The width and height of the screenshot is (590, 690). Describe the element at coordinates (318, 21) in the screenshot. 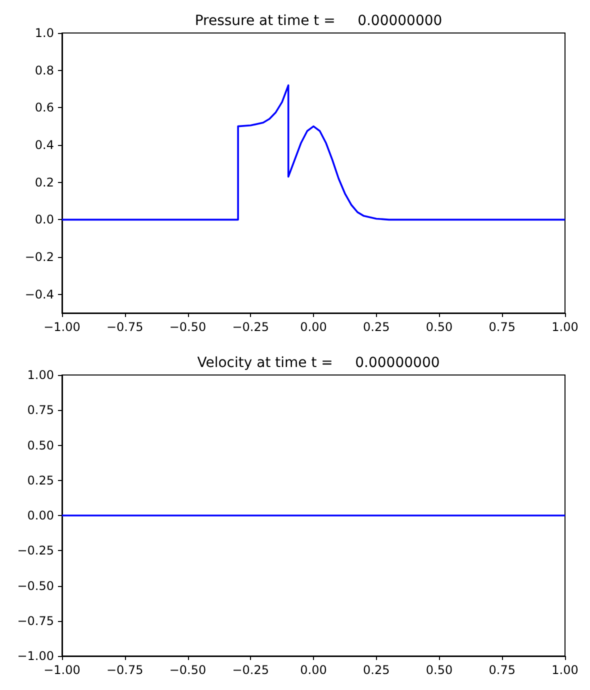

I see `chart-title: Pressure at time t = 0.00000000` at that location.